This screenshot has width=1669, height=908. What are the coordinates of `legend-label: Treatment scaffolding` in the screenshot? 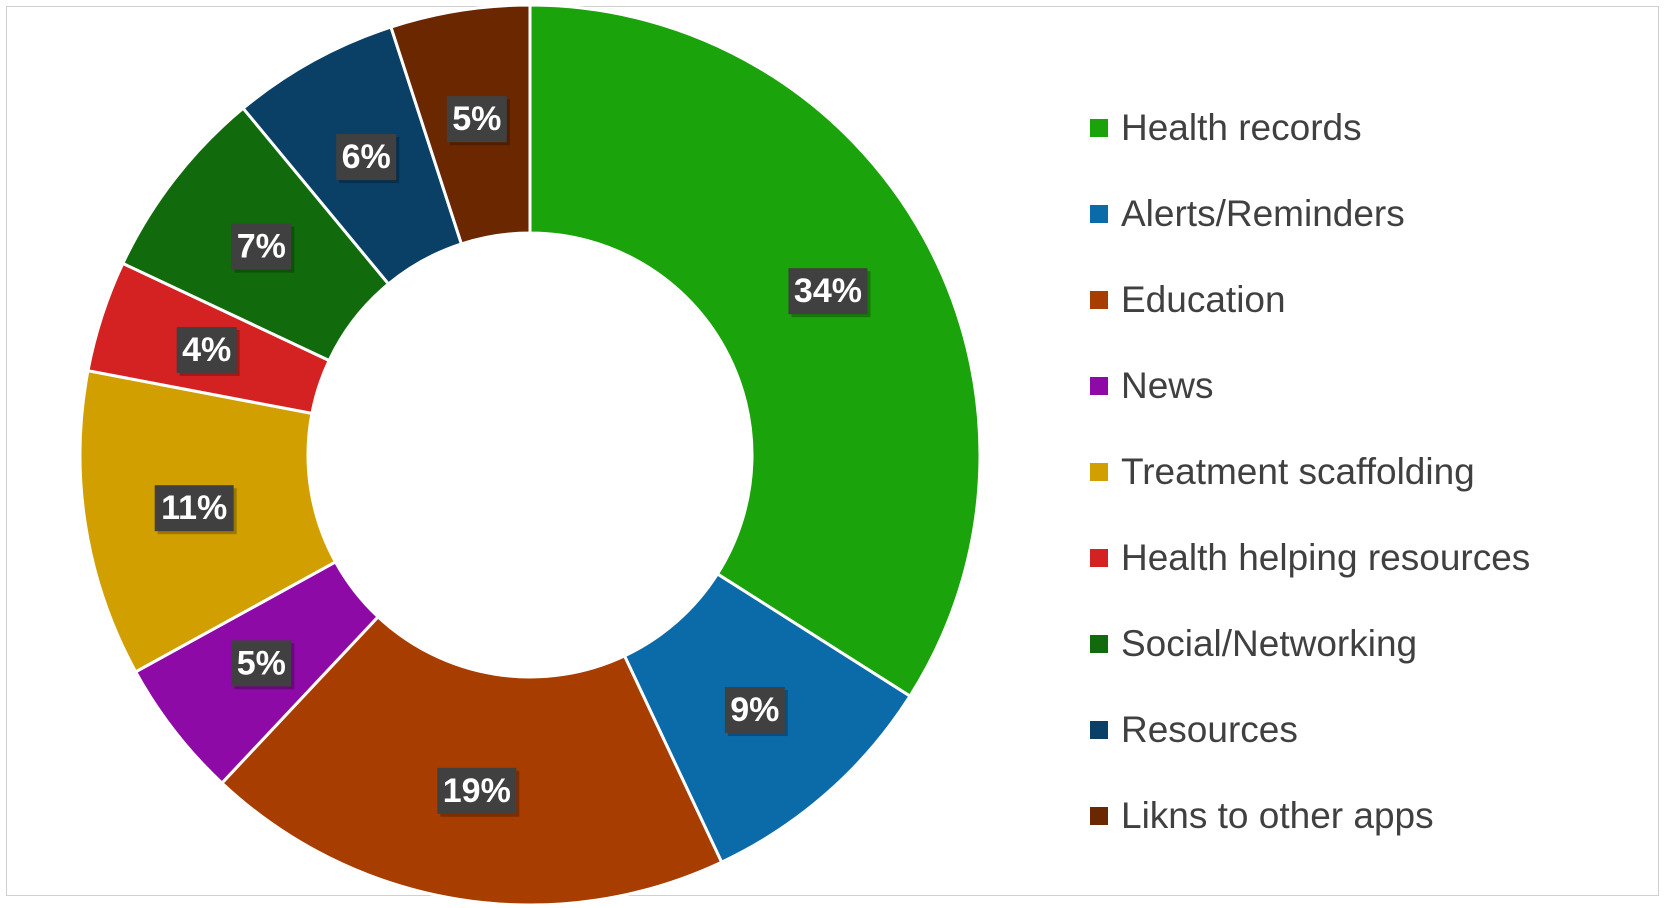 It's located at (1298, 471).